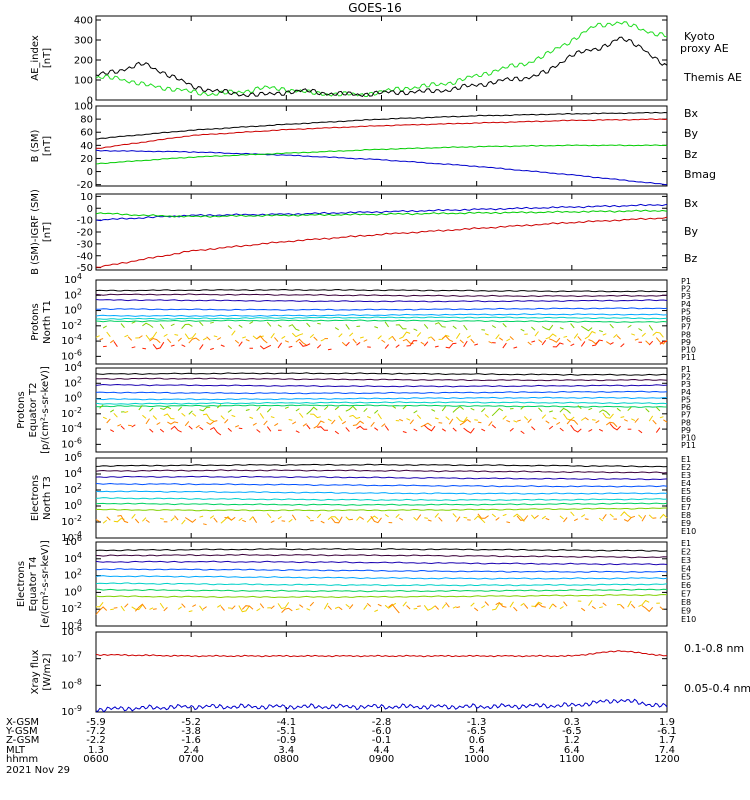  Describe the element at coordinates (381, 550) in the screenshot. I see `ee-channel-e1` at that location.